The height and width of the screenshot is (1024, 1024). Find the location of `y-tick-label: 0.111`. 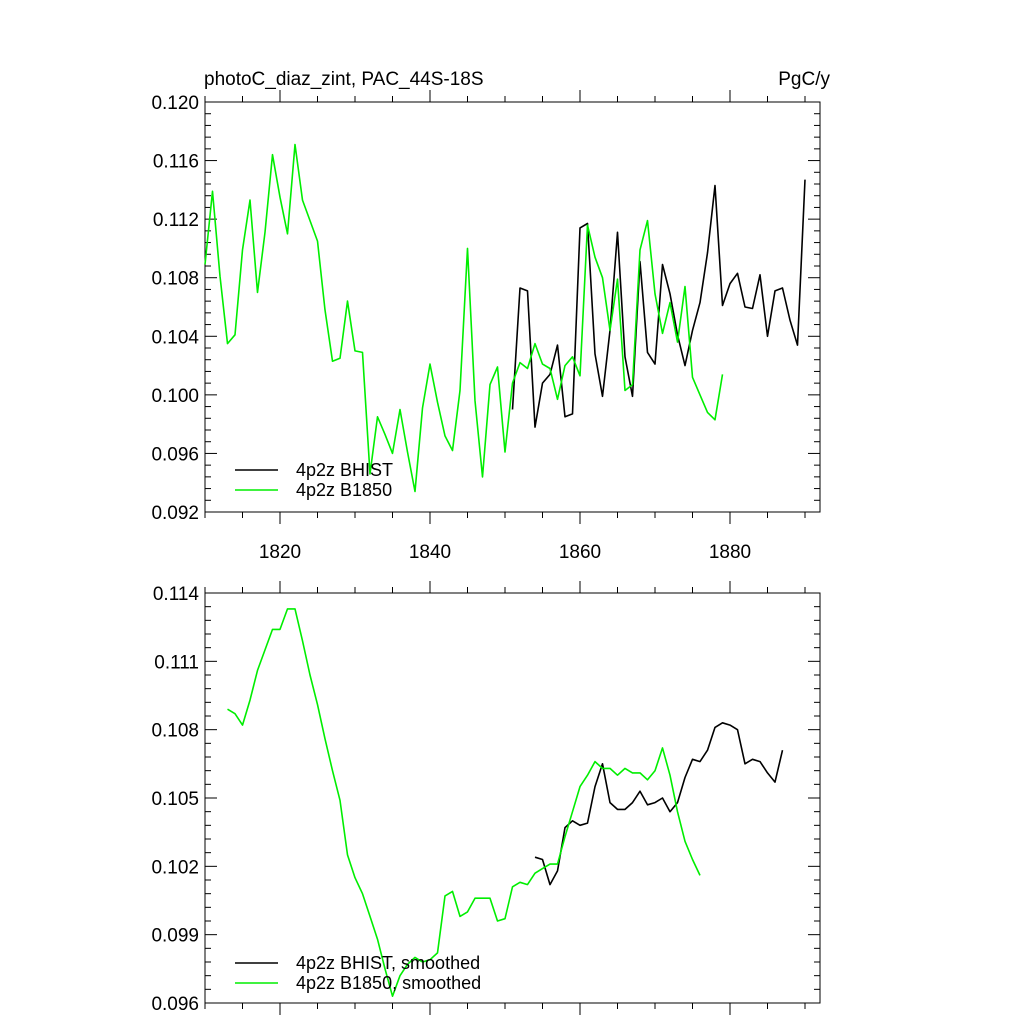

y-tick-label: 0.111 is located at coordinates (176, 662).